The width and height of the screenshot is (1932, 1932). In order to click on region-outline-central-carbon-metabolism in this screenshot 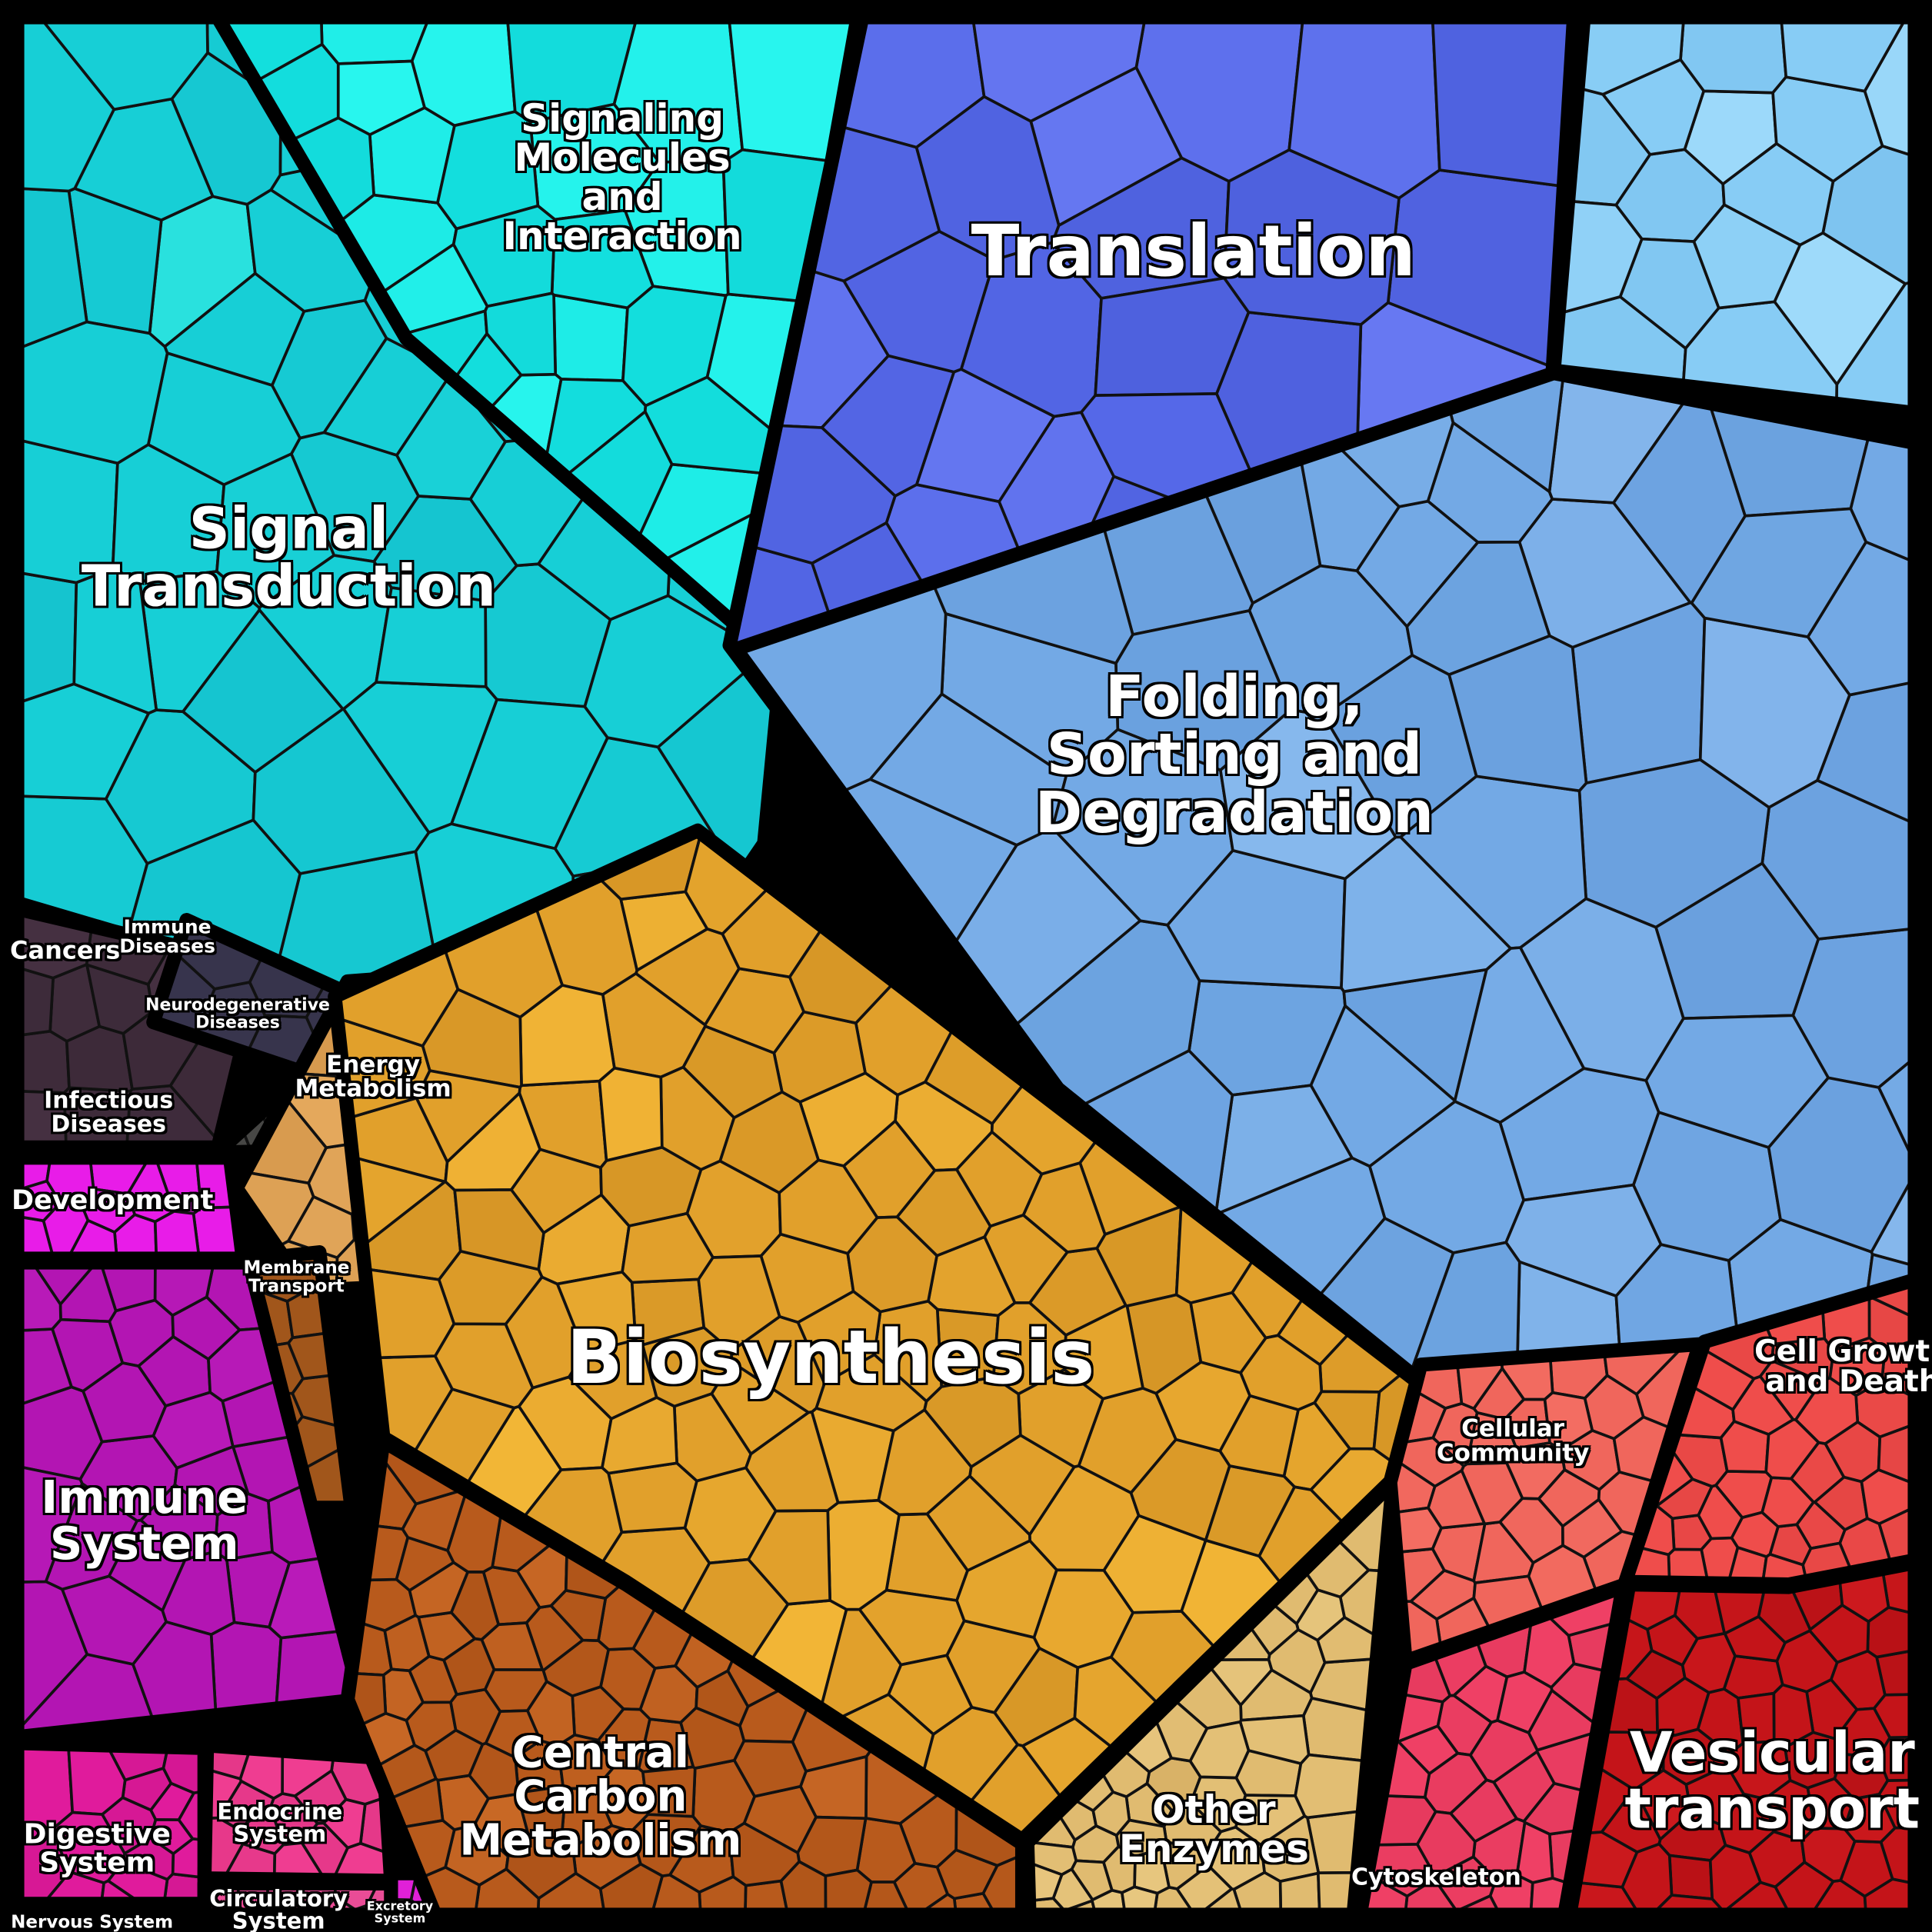, I will do `click(685, 1683)`.